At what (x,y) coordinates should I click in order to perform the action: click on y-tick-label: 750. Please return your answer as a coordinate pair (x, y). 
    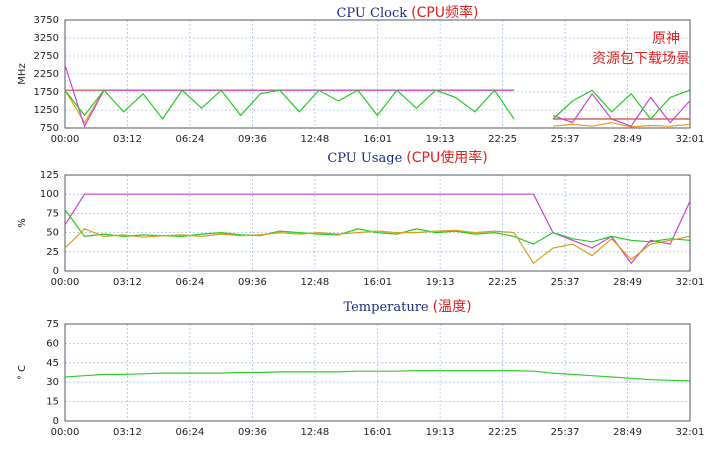
    Looking at the image, I should click on (49, 128).